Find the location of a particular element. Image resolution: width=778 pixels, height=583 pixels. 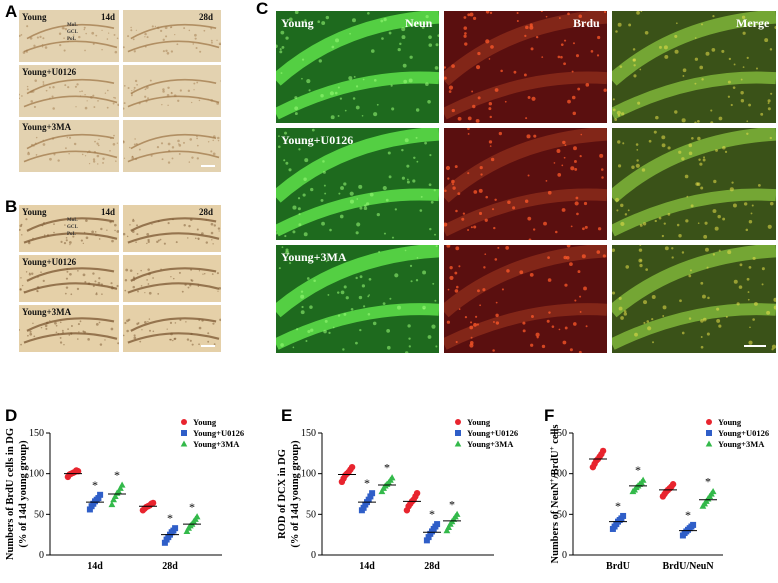

a-row-label: Young+U0126 is located at coordinates (49, 72).